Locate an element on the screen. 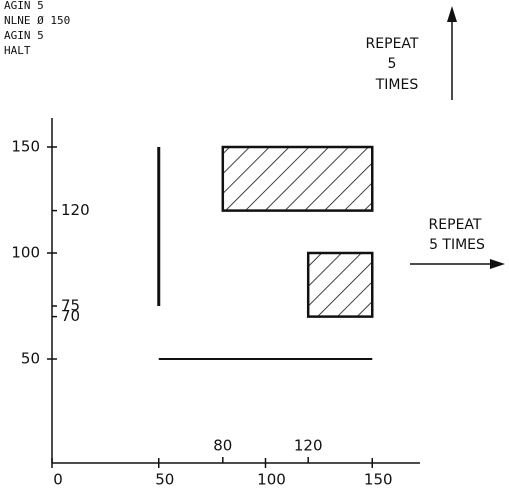 The image size is (509, 490). repeat-right-note: REPEAT 5 TIMES is located at coordinates (457, 243).